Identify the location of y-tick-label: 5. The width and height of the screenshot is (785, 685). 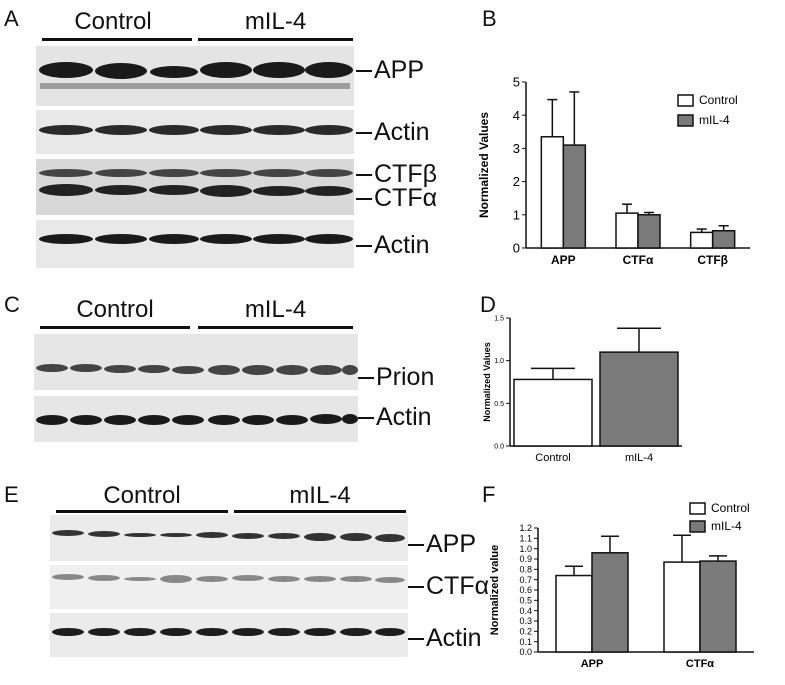
(516, 82).